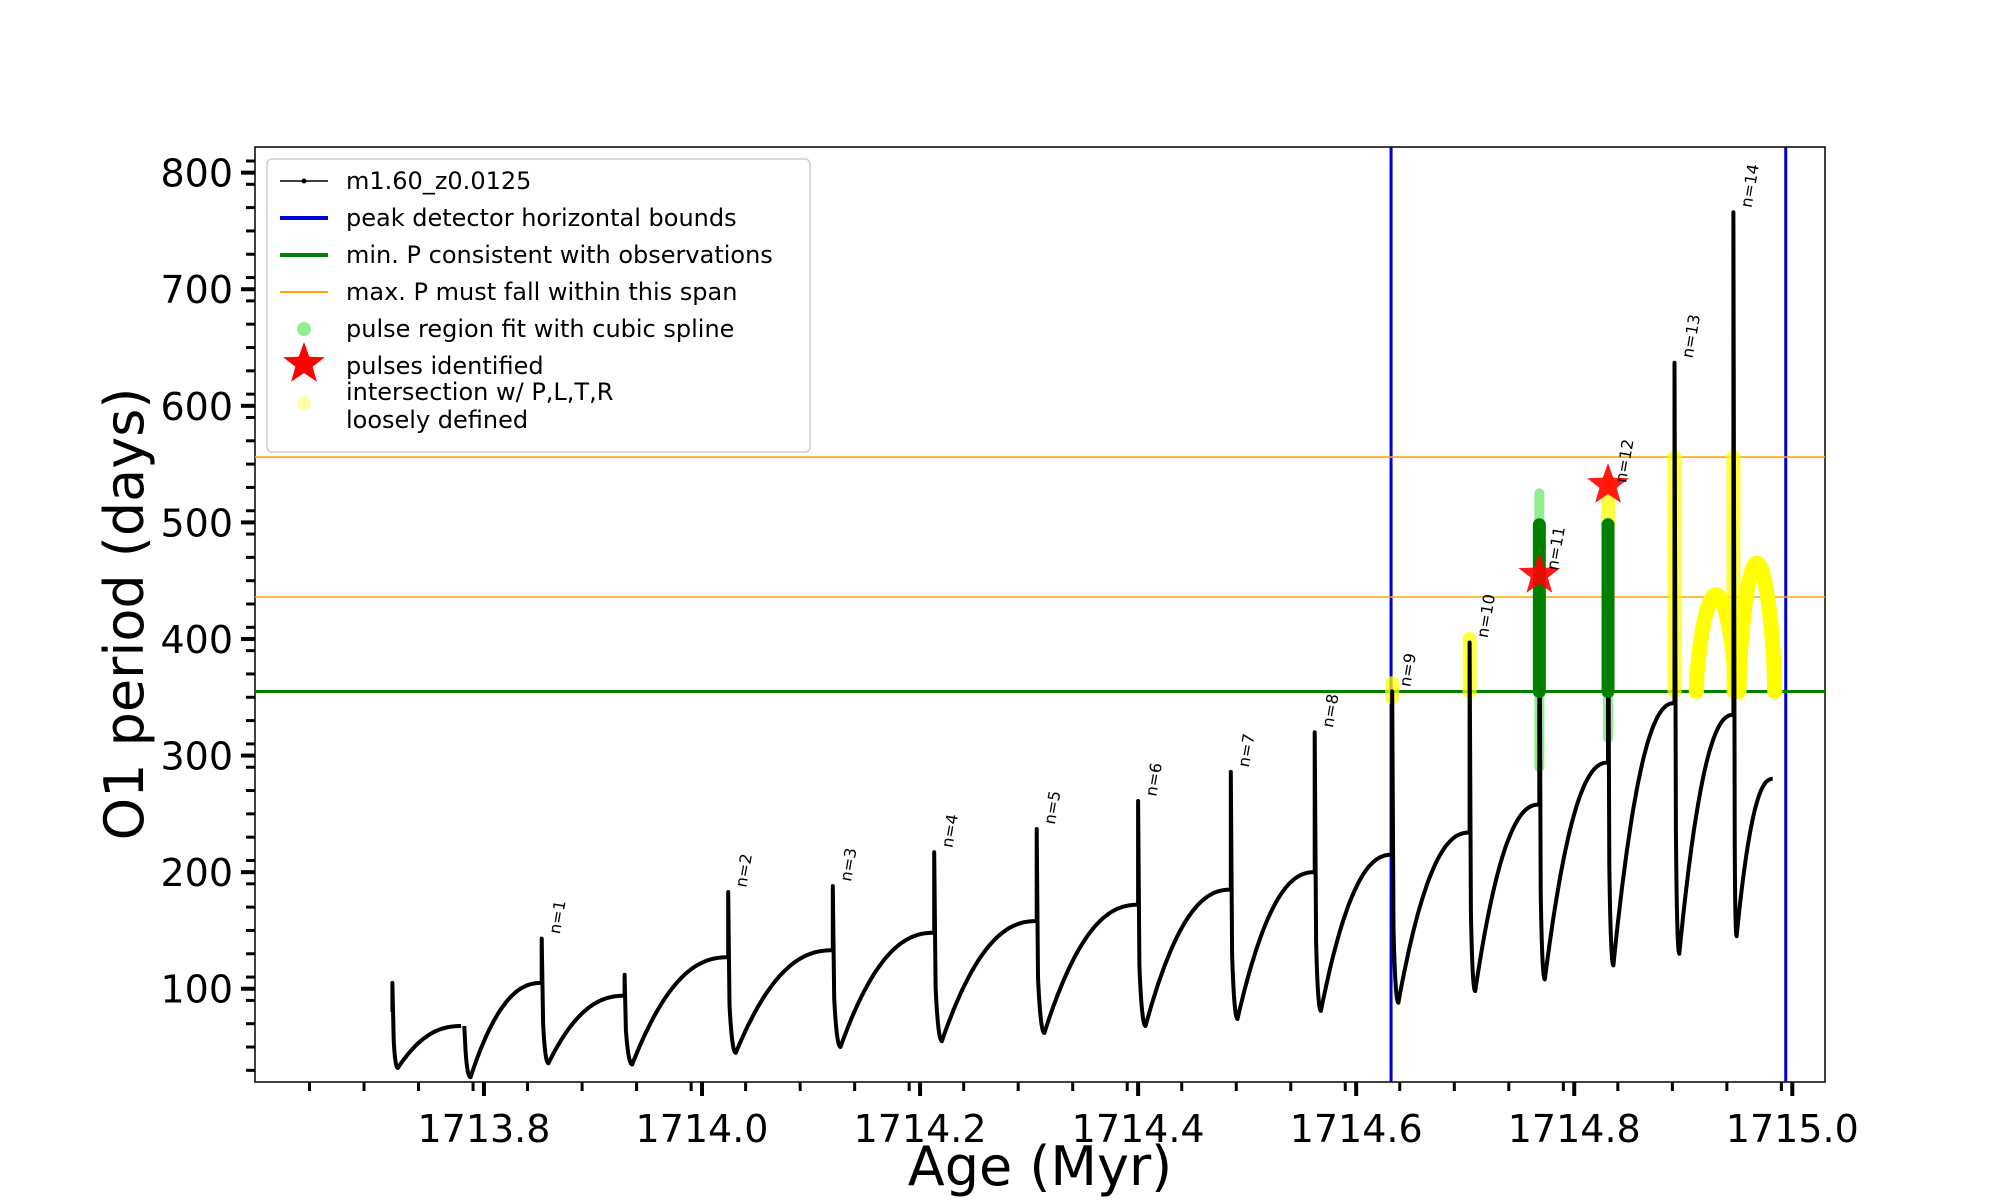  Describe the element at coordinates (445, 366) in the screenshot. I see `legend-label: pulses identified` at that location.